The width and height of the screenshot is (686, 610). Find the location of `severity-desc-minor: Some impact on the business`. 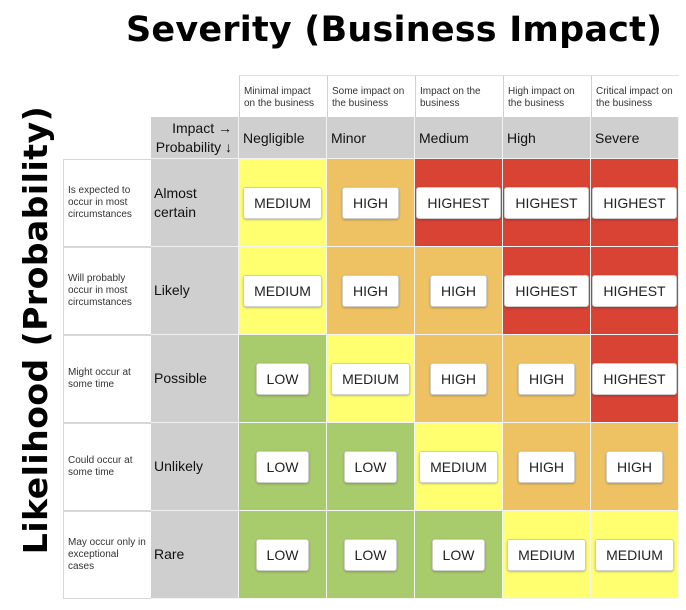

severity-desc-minor: Some impact on the business is located at coordinates (371, 96).